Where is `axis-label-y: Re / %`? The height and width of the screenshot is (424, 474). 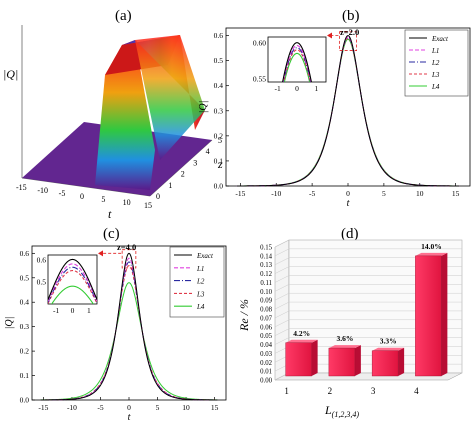
axis-label-y: Re / % is located at coordinates (244, 315).